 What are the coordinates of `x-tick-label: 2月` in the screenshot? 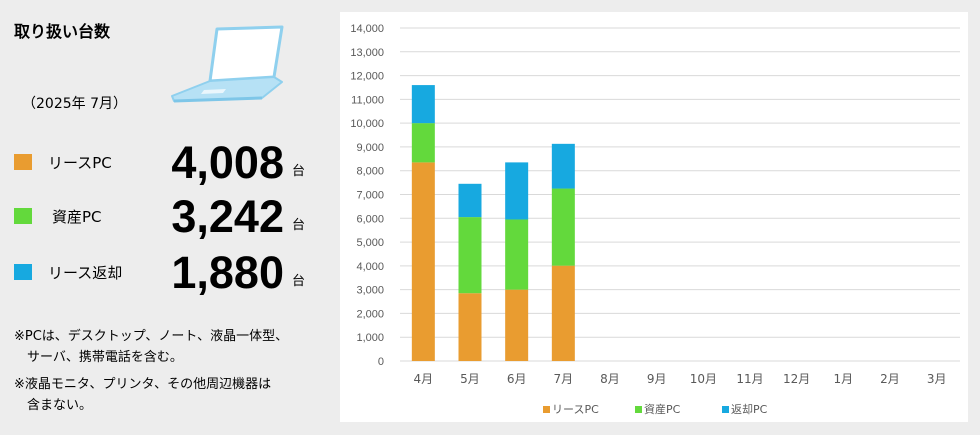 It's located at (890, 379).